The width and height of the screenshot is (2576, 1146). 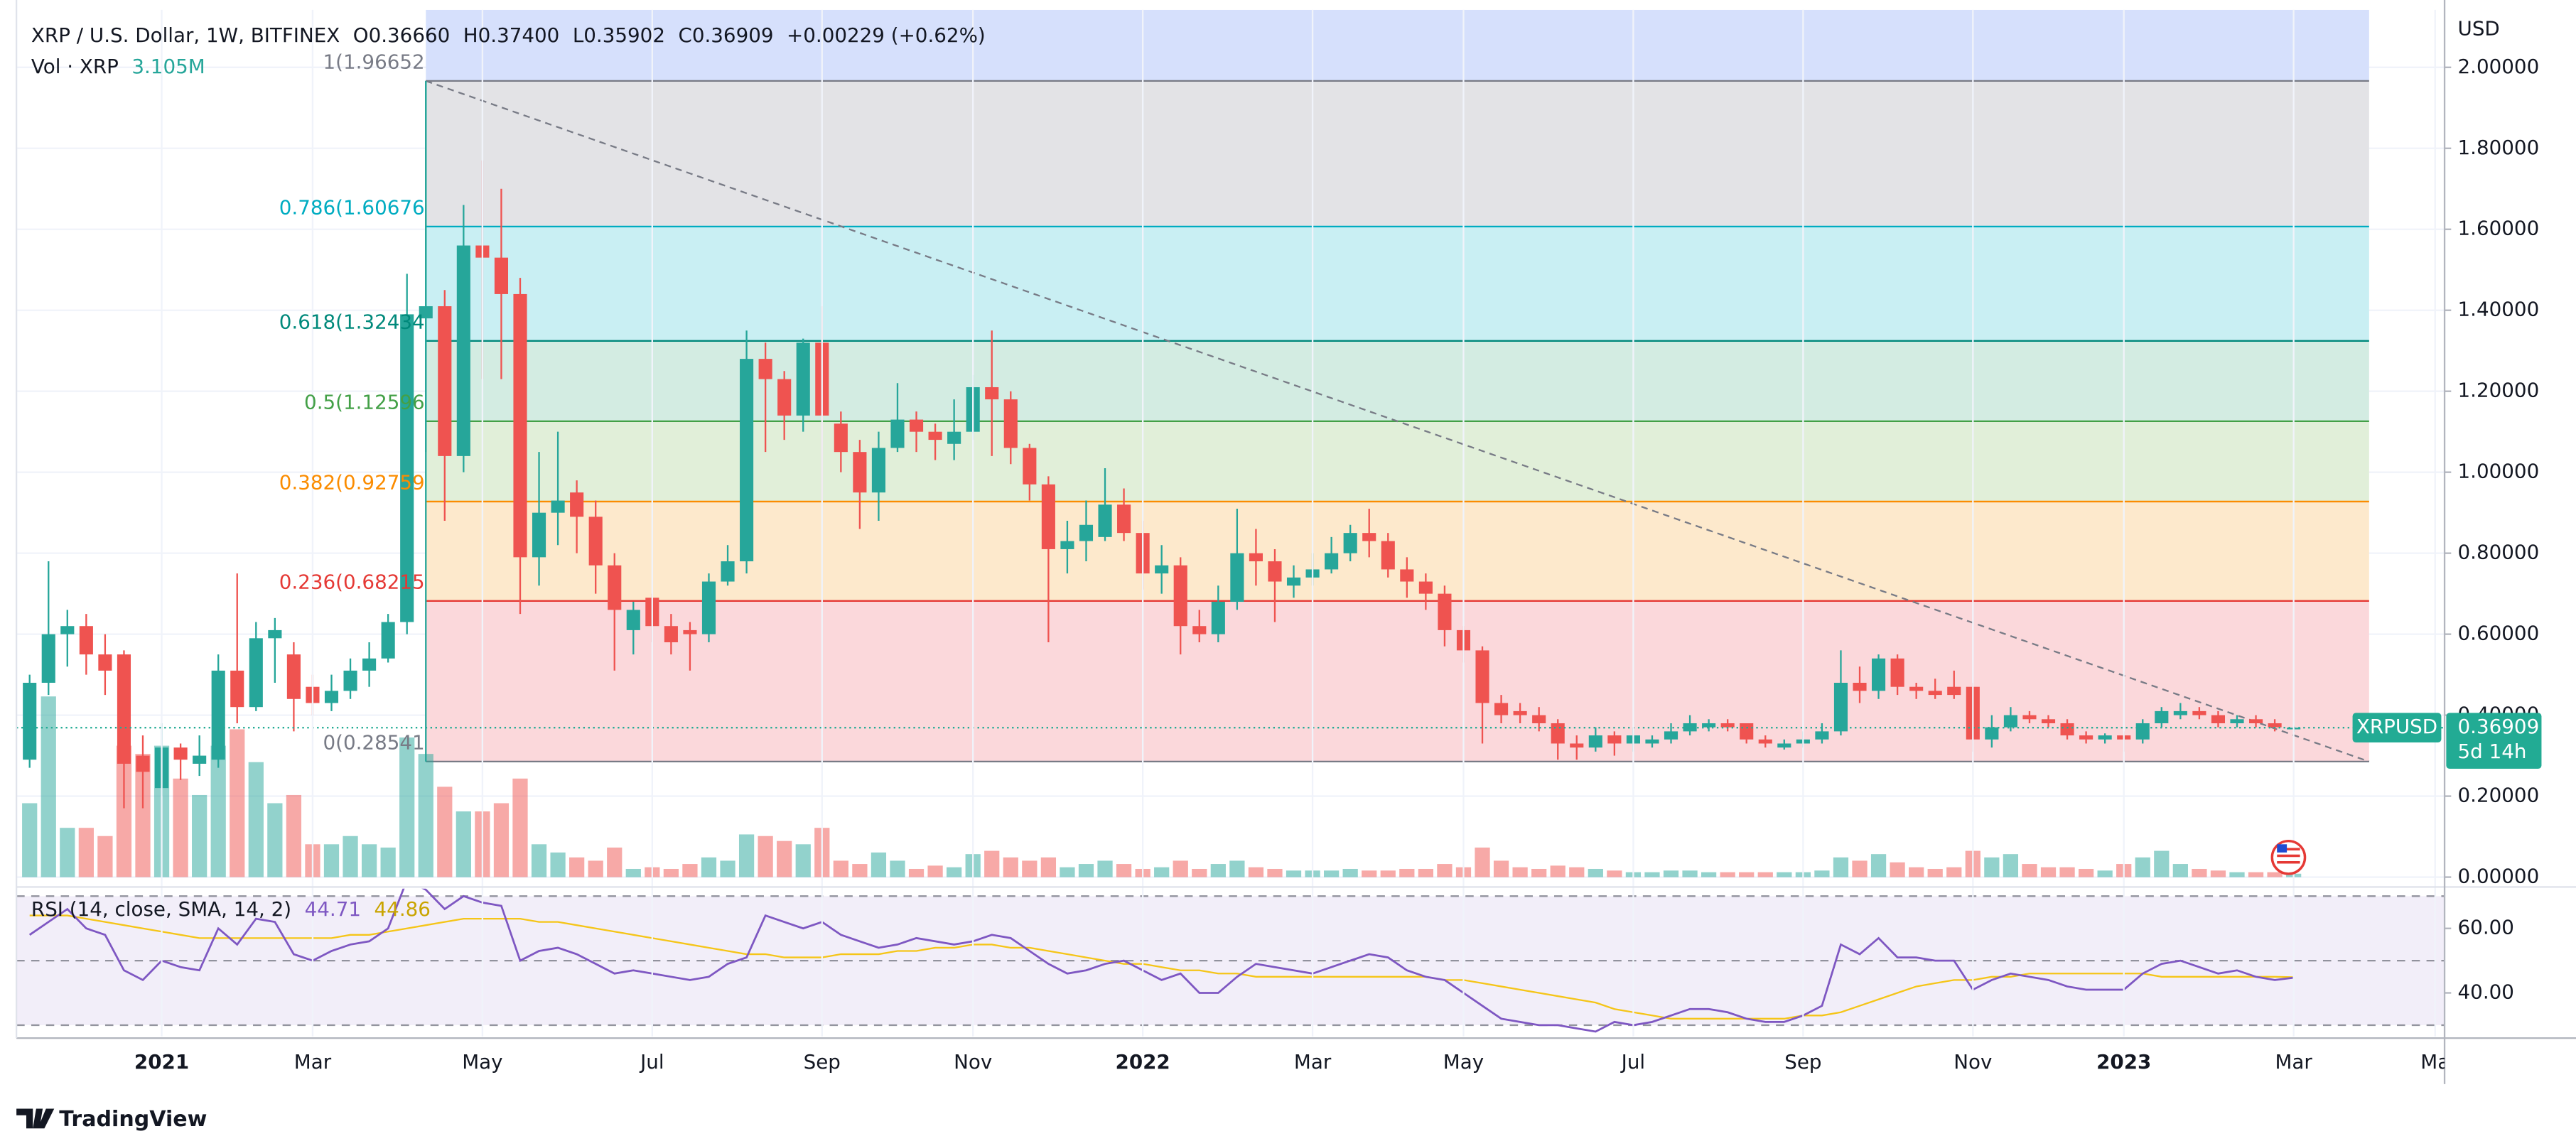 What do you see at coordinates (2397, 728) in the screenshot?
I see `symbol-tag` at bounding box center [2397, 728].